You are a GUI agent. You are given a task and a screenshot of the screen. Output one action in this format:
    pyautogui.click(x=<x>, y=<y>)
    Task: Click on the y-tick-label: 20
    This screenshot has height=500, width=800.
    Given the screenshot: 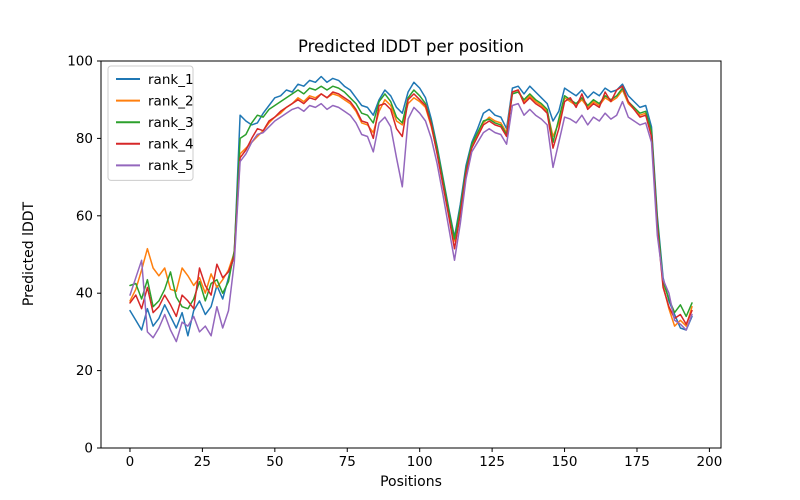 What is the action you would take?
    pyautogui.click(x=84, y=371)
    